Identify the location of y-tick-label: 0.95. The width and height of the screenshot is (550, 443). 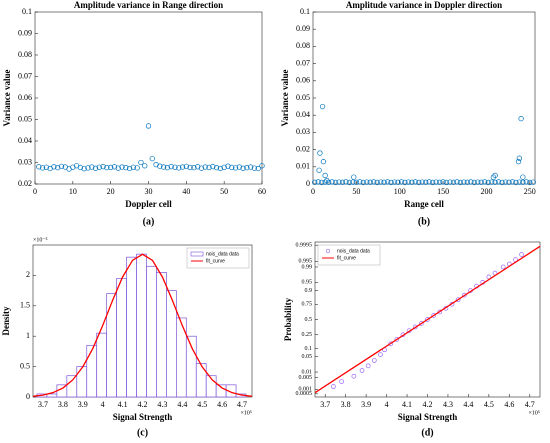
(307, 283).